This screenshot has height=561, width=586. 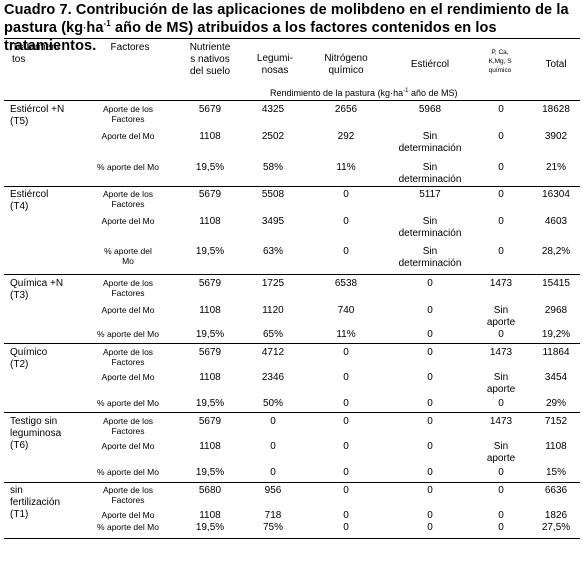 What do you see at coordinates (556, 221) in the screenshot?
I see `cell-tot: 4603` at bounding box center [556, 221].